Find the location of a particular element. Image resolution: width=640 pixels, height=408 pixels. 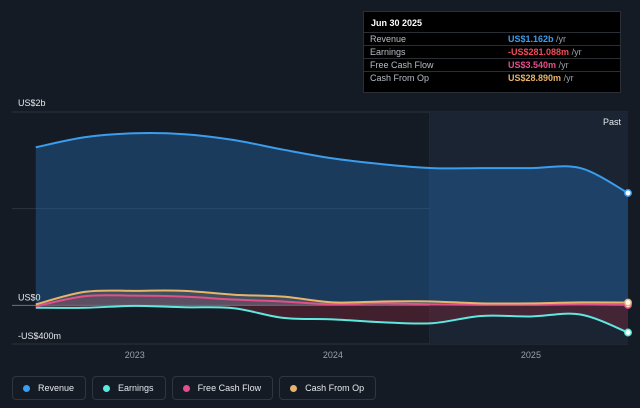

legend-item-cash-from-op: Cash From Op is located at coordinates (328, 388).